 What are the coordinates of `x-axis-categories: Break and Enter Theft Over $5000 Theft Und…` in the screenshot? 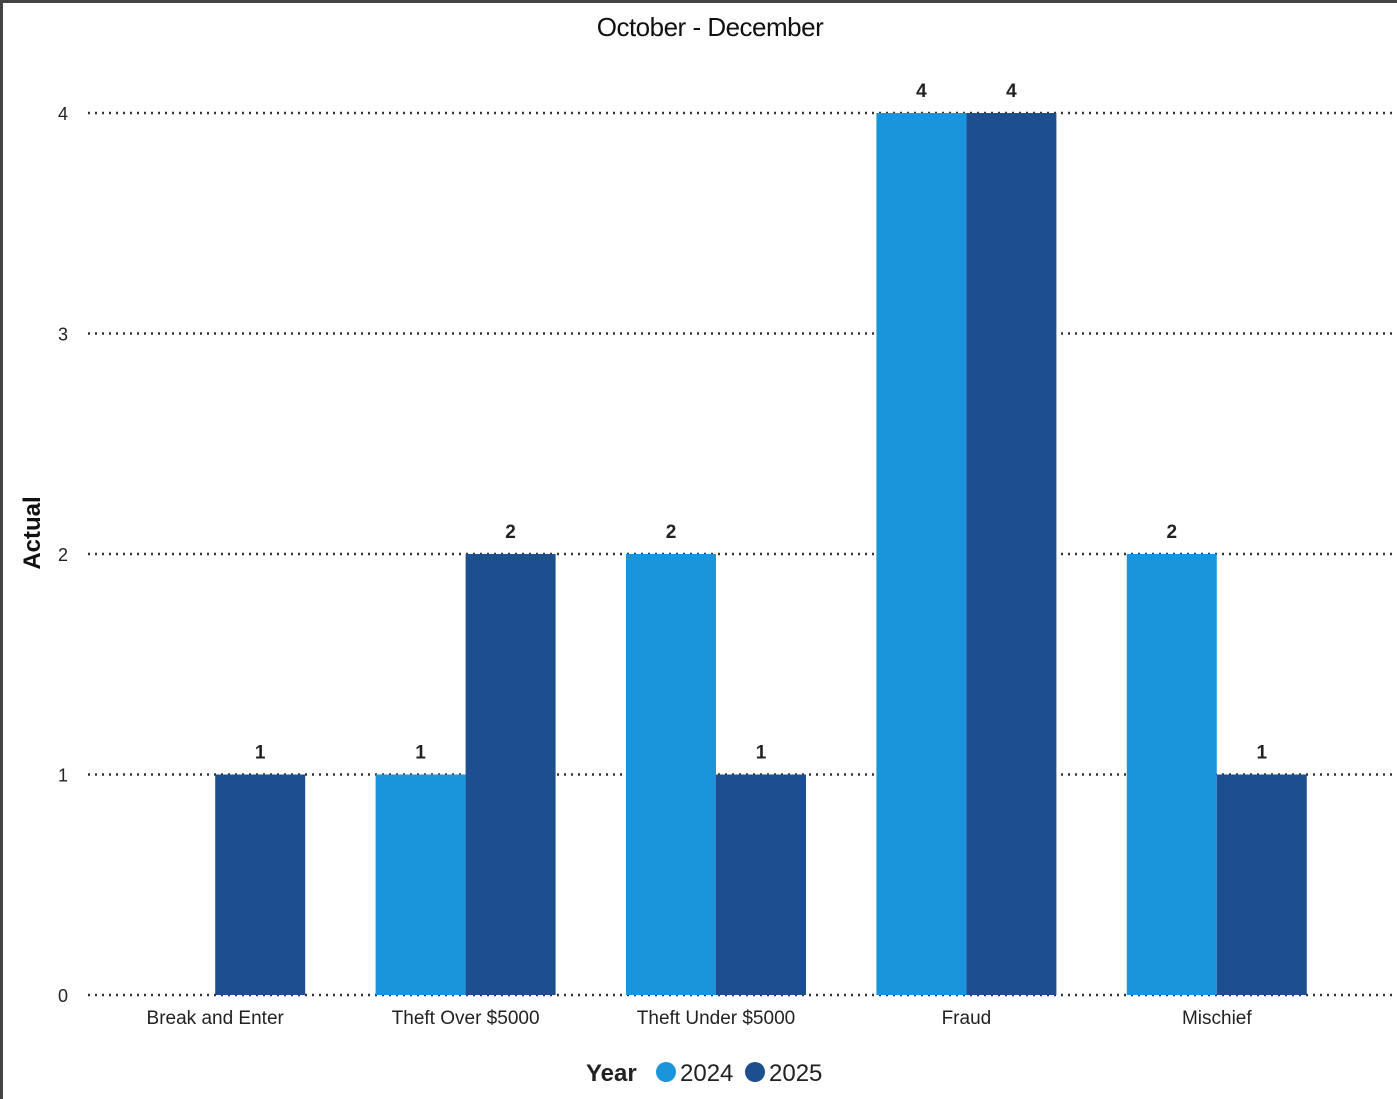 It's located at (700, 1018).